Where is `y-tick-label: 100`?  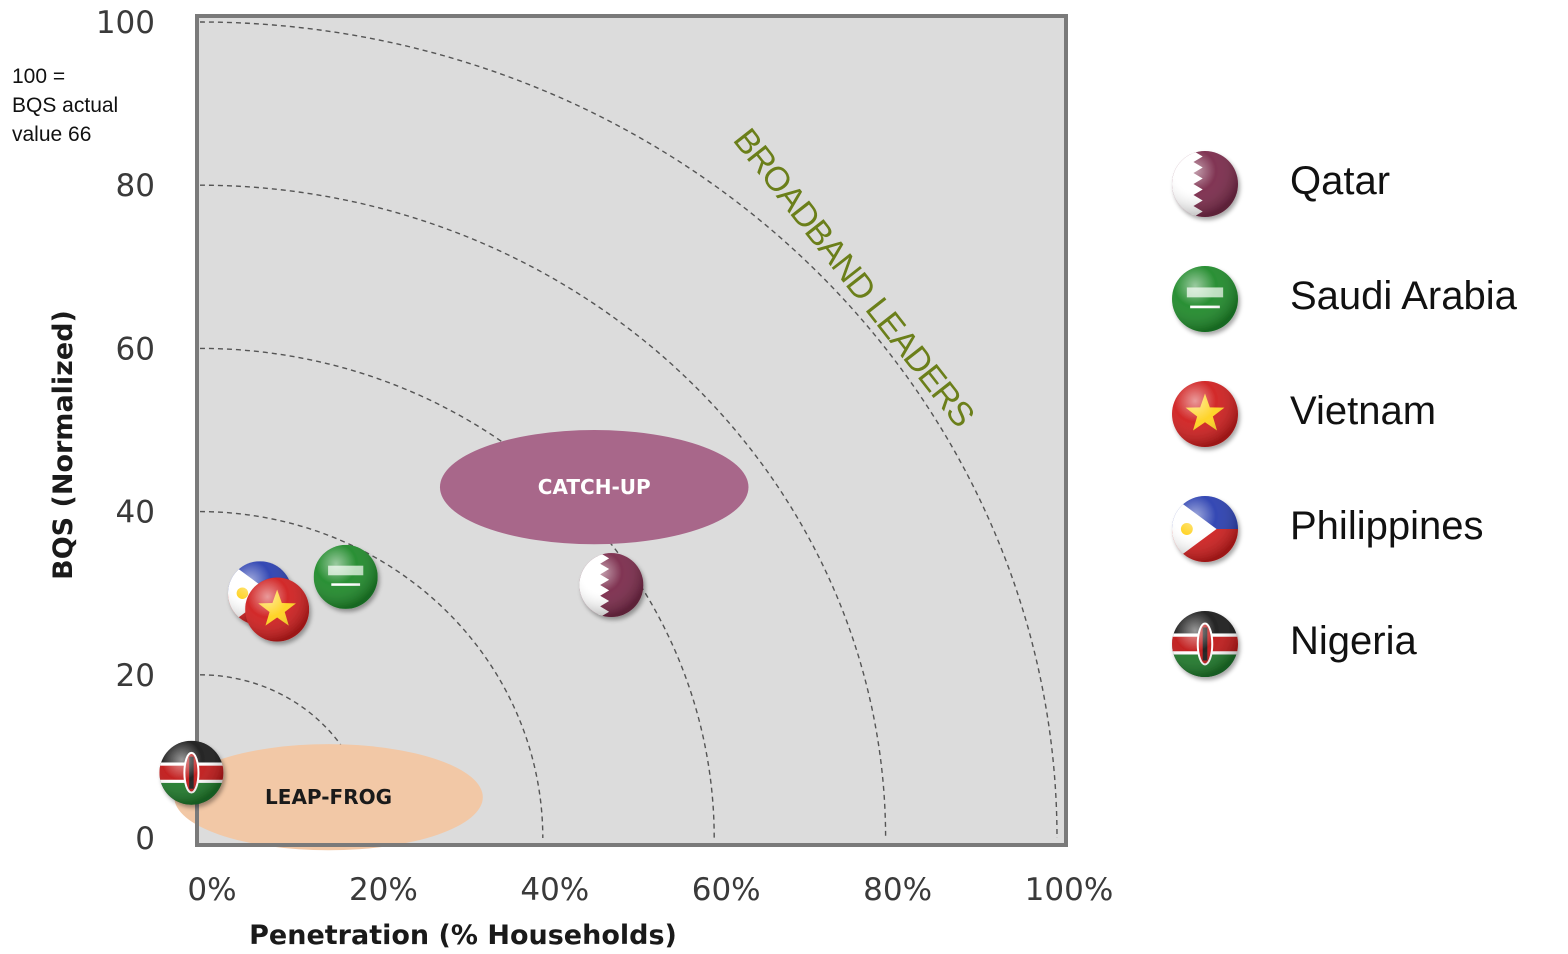 y-tick-label: 100 is located at coordinates (125, 23).